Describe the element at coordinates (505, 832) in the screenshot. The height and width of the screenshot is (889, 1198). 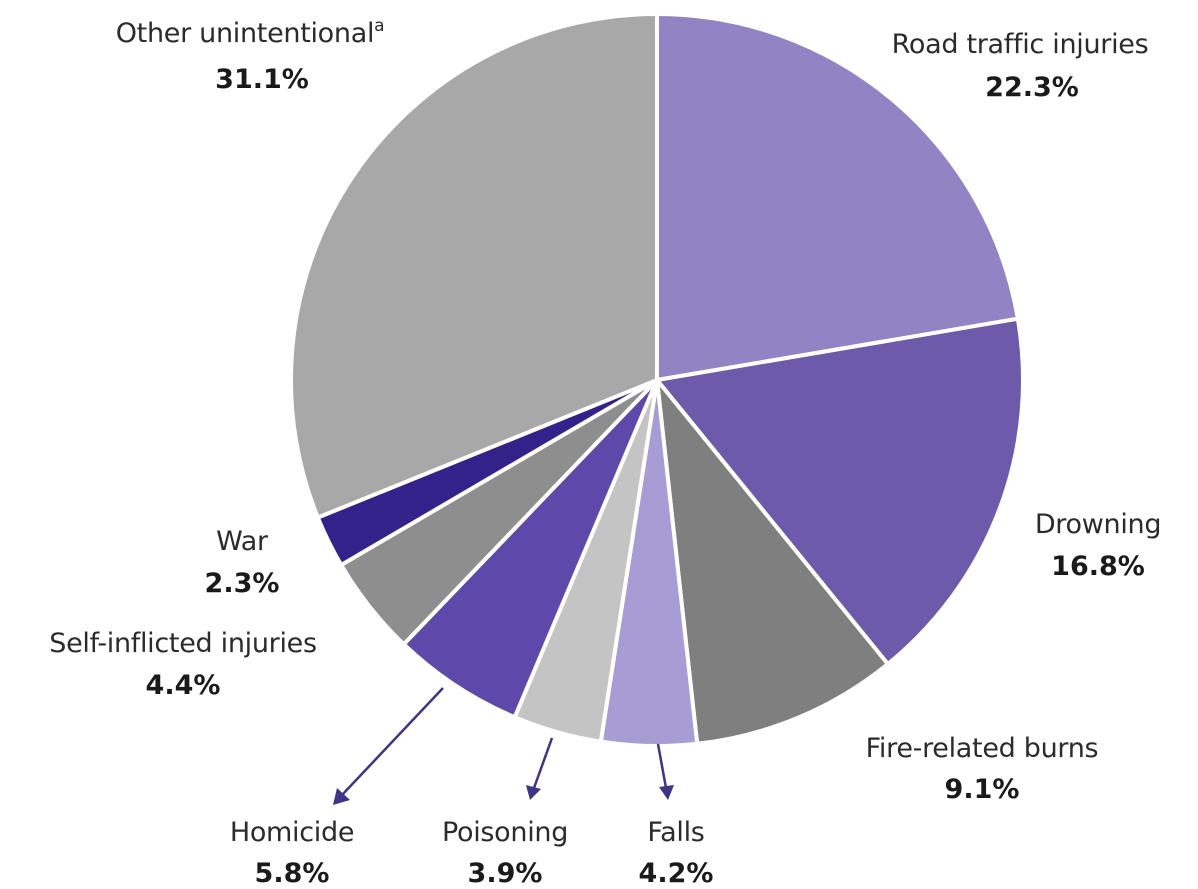
I see `label-poisoning: Poisoning` at that location.